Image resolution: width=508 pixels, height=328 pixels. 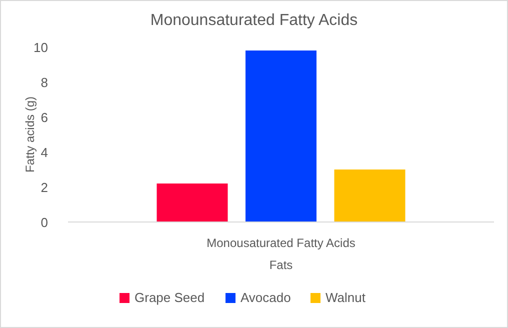 What do you see at coordinates (41, 47) in the screenshot?
I see `y-tick-label: 10` at bounding box center [41, 47].